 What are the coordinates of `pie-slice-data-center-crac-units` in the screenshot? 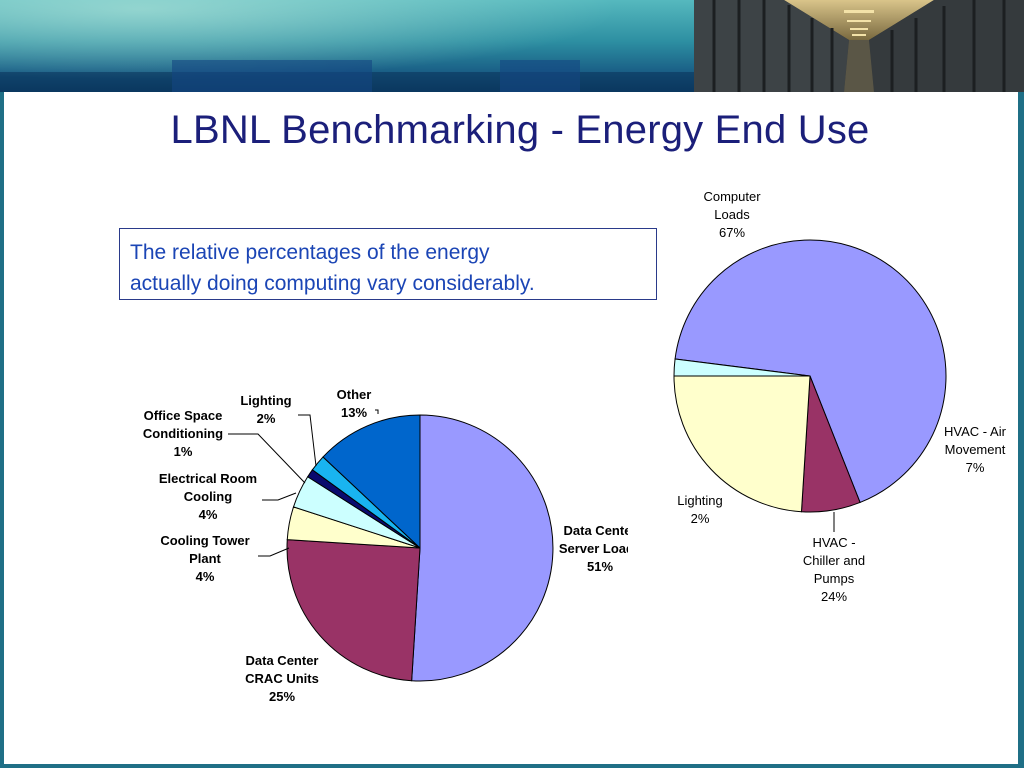 It's located at (353, 610).